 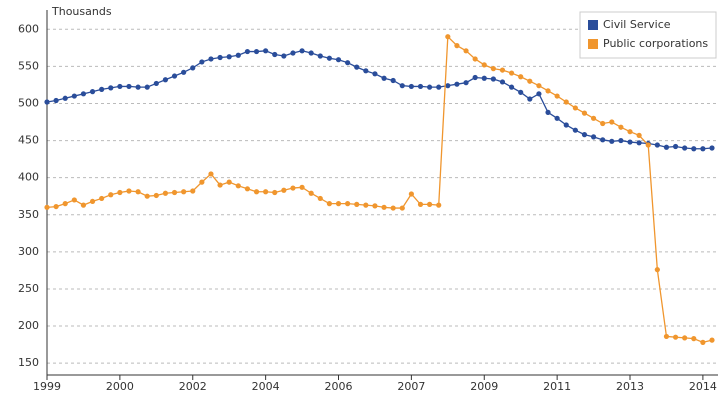 What do you see at coordinates (47, 386) in the screenshot?
I see `x-tick-label: 1999` at bounding box center [47, 386].